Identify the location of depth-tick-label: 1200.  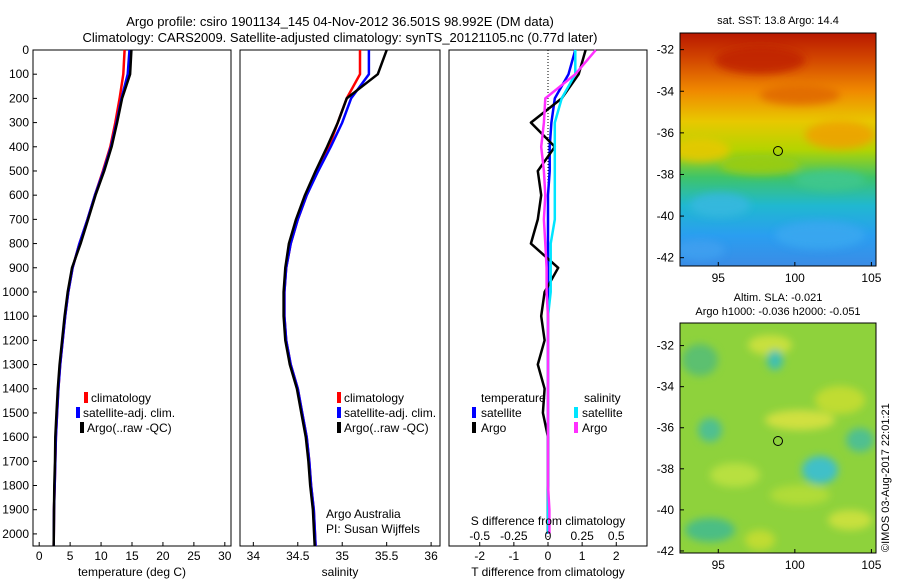
(15, 340).